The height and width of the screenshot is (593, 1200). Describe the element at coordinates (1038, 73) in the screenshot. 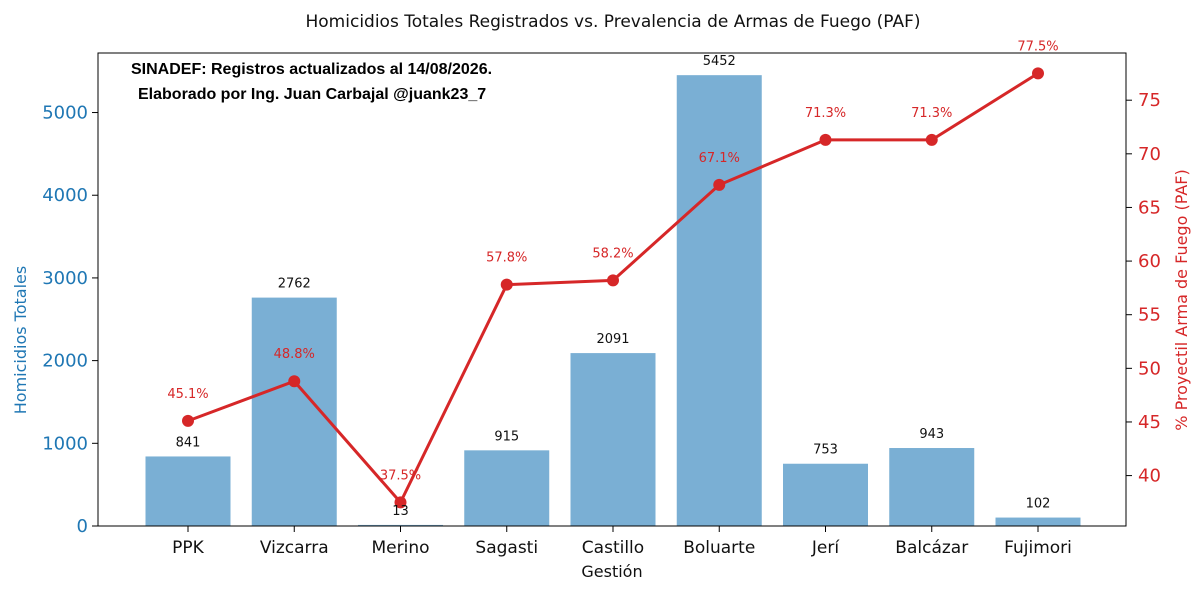

I see `paf-point-fujimori` at that location.